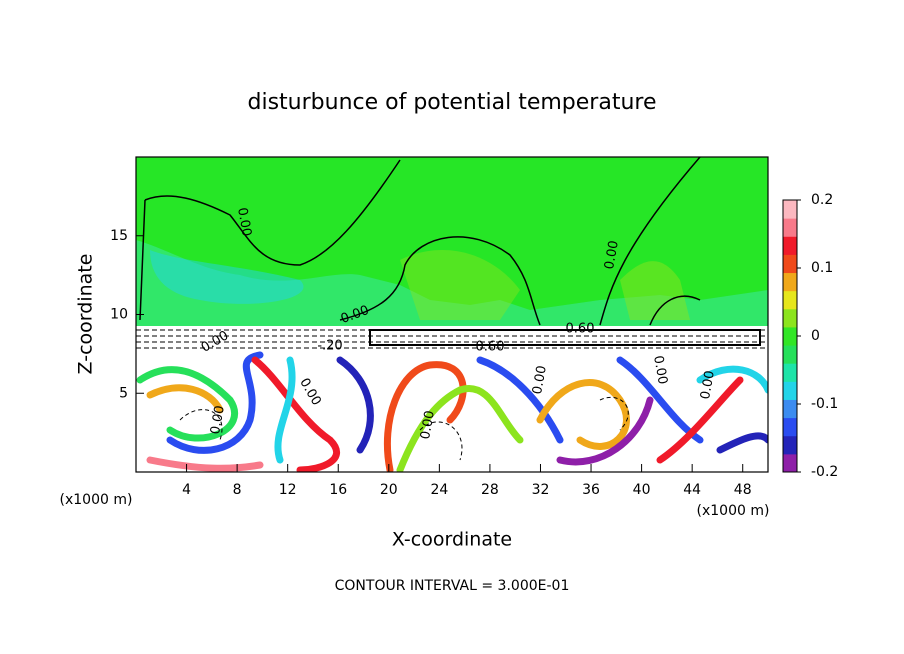  I want to click on x-tick-label: 32, so click(541, 490).